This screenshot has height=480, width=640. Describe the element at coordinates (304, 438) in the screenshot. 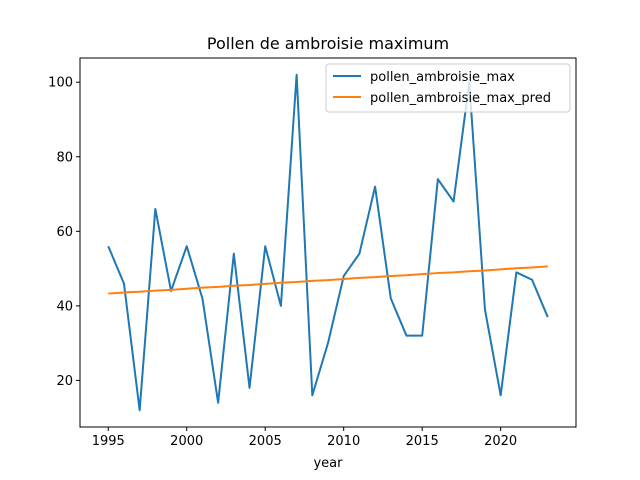

I see `x-axis-ticks: 1995 2000 2005 2010 2015 2020` at that location.